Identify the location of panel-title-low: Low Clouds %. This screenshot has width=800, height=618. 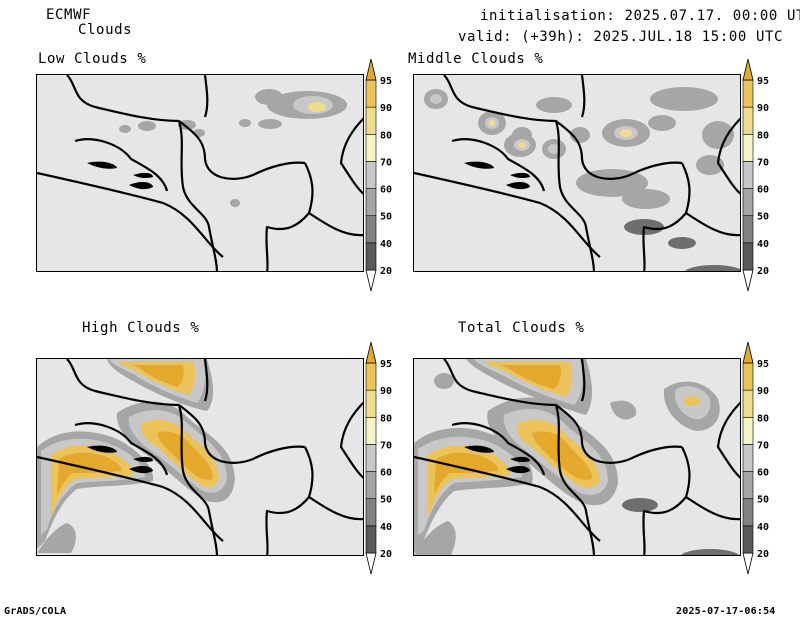
(92, 59).